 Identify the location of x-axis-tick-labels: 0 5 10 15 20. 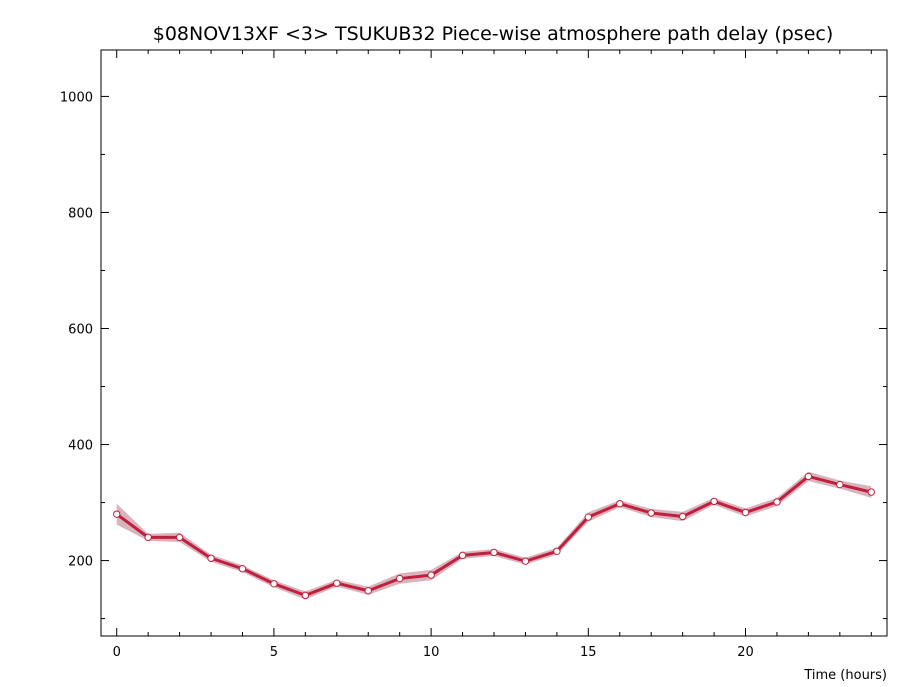
(433, 652).